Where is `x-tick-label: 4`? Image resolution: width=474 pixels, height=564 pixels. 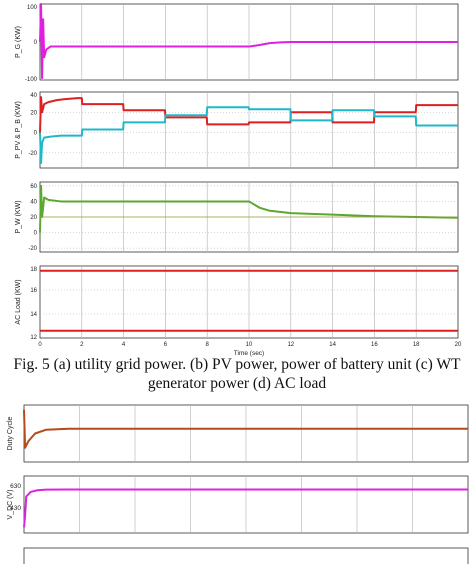 x-tick-label: 4 is located at coordinates (124, 345).